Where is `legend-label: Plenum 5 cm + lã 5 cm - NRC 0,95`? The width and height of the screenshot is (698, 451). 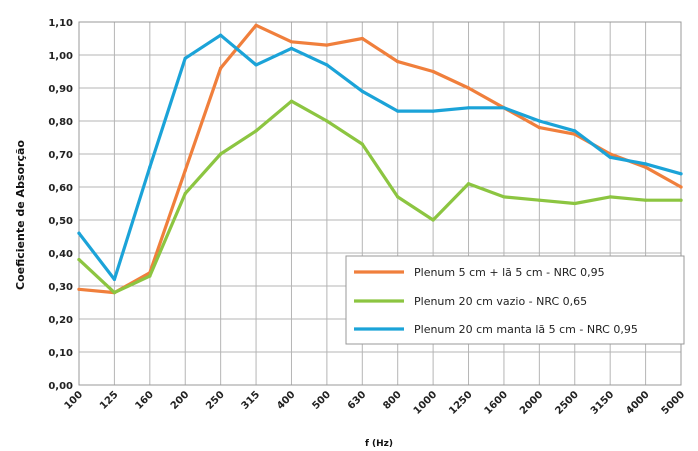
legend-label: Plenum 5 cm + lã 5 cm - NRC 0,95 is located at coordinates (509, 272).